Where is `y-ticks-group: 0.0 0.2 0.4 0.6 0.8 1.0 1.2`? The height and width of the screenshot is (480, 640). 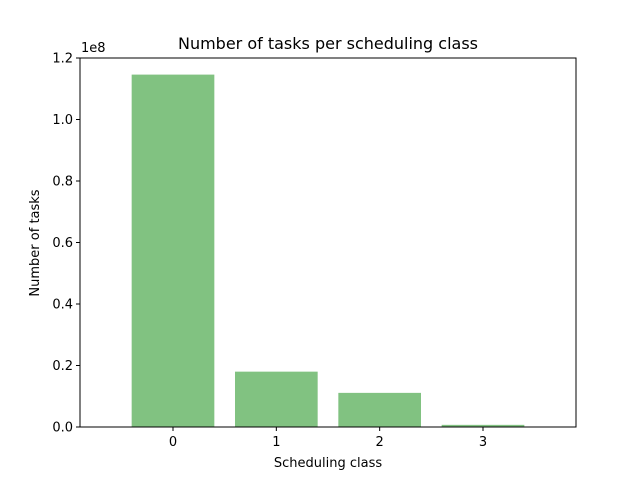 y-ticks-group: 0.0 0.2 0.4 0.6 0.8 1.0 1.2 is located at coordinates (66, 244).